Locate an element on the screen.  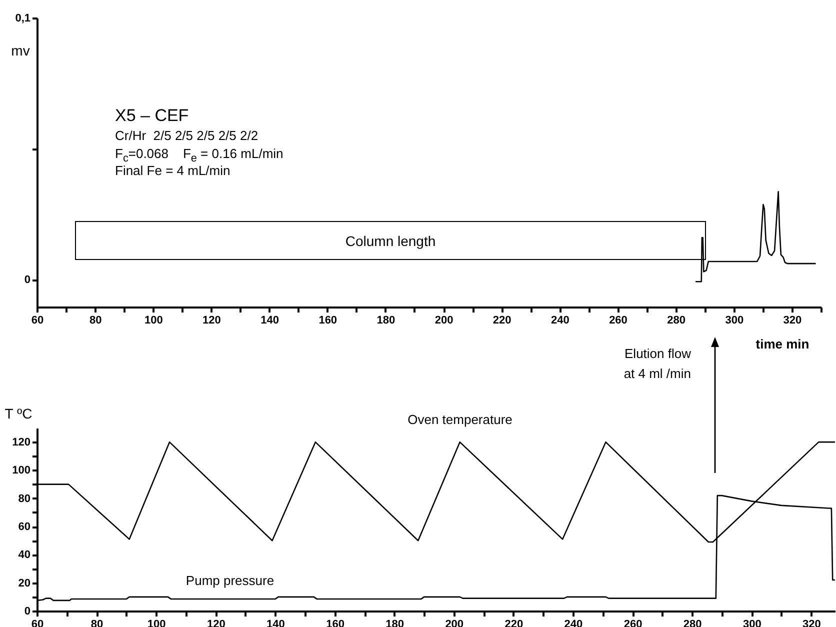
y-tick-label: 60 is located at coordinates (24, 527).